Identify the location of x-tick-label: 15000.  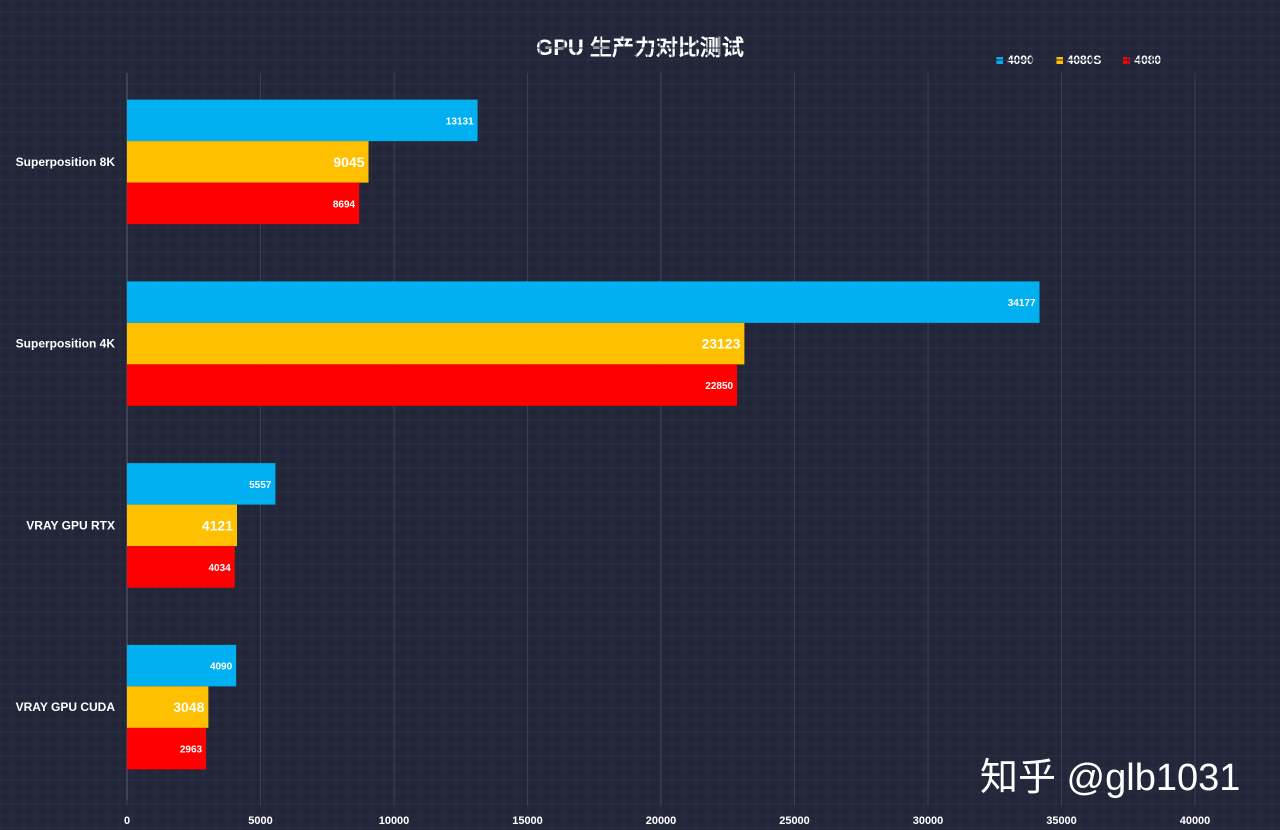
(527, 821).